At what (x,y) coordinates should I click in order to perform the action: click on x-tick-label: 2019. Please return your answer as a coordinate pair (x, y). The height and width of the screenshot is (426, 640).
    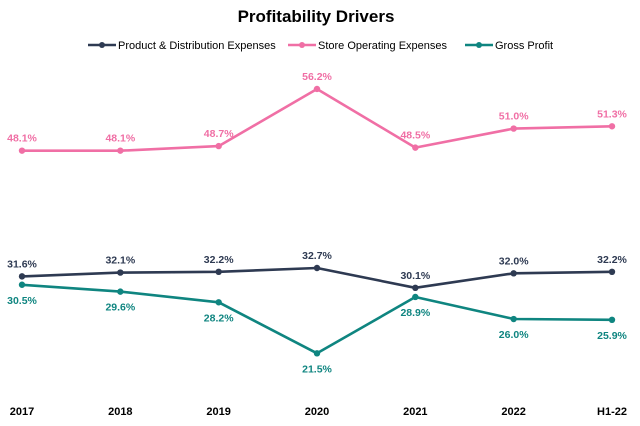
    Looking at the image, I should click on (218, 412).